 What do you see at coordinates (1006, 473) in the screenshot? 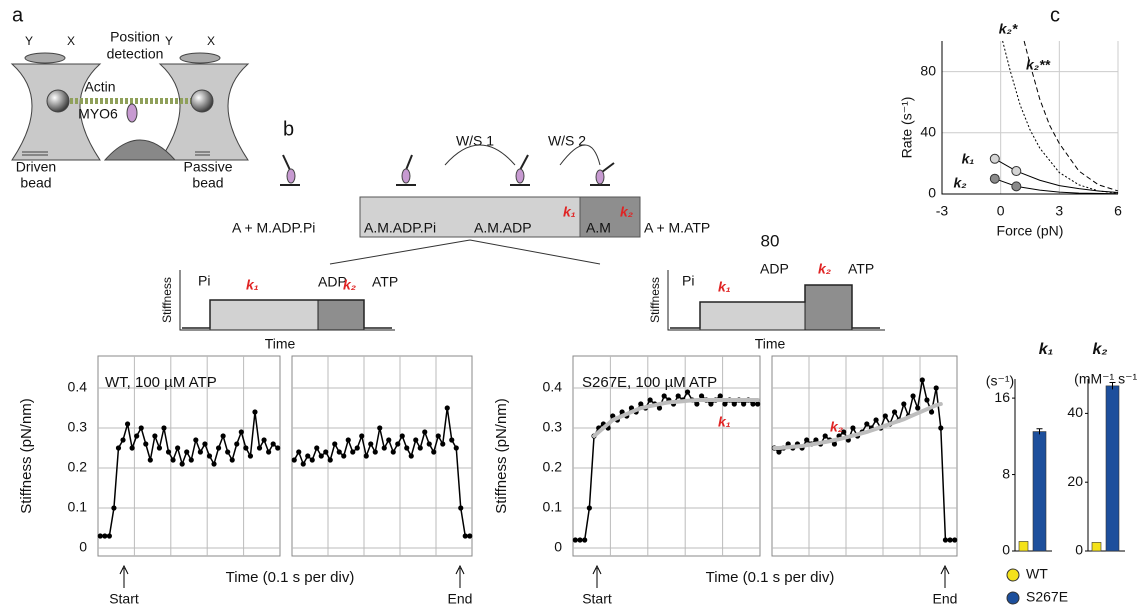
I see `y-tick-label: 8` at bounding box center [1006, 473].